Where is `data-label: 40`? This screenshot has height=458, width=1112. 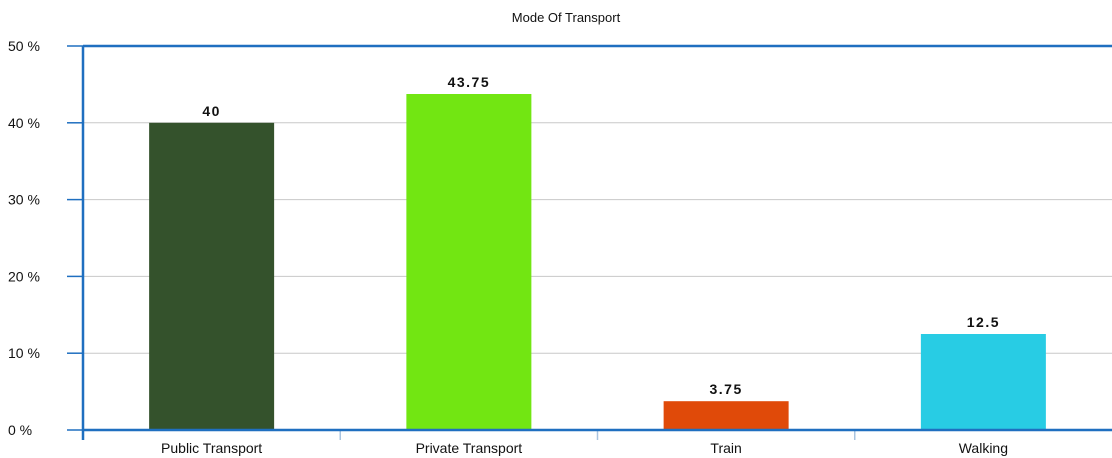 data-label: 40 is located at coordinates (211, 111).